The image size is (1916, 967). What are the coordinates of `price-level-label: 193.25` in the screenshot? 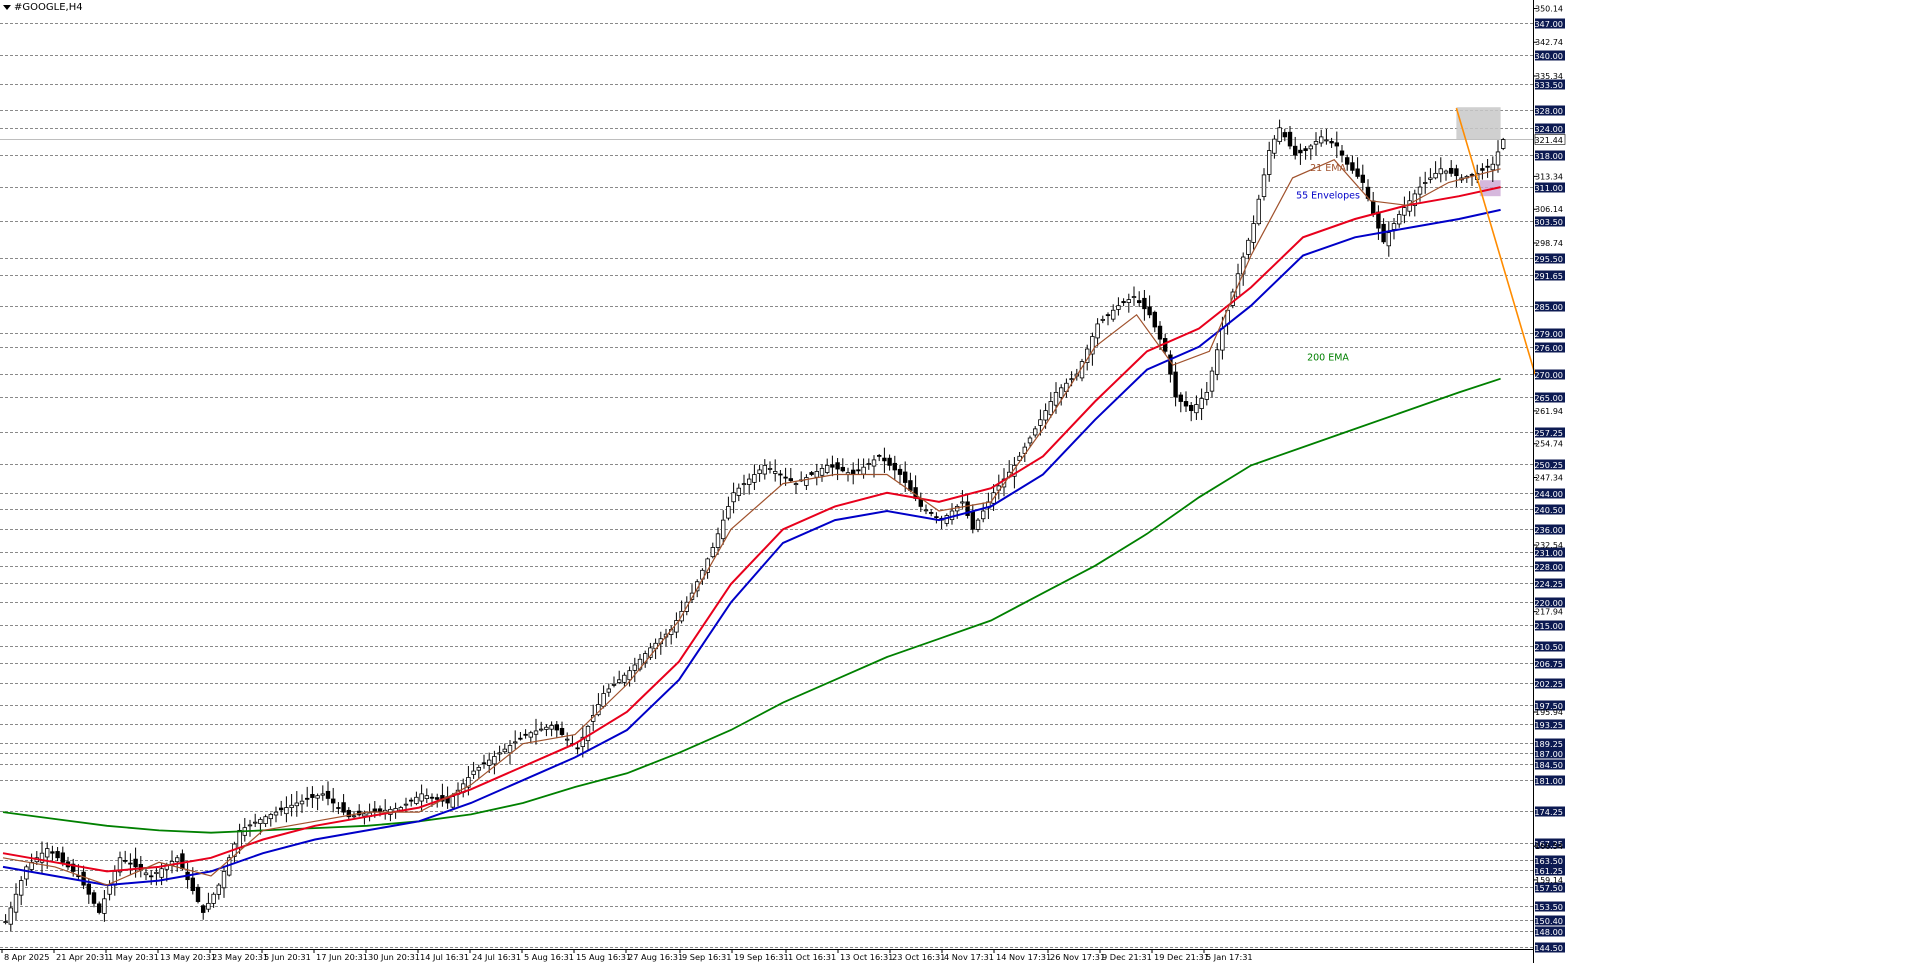 It's located at (1548, 725).